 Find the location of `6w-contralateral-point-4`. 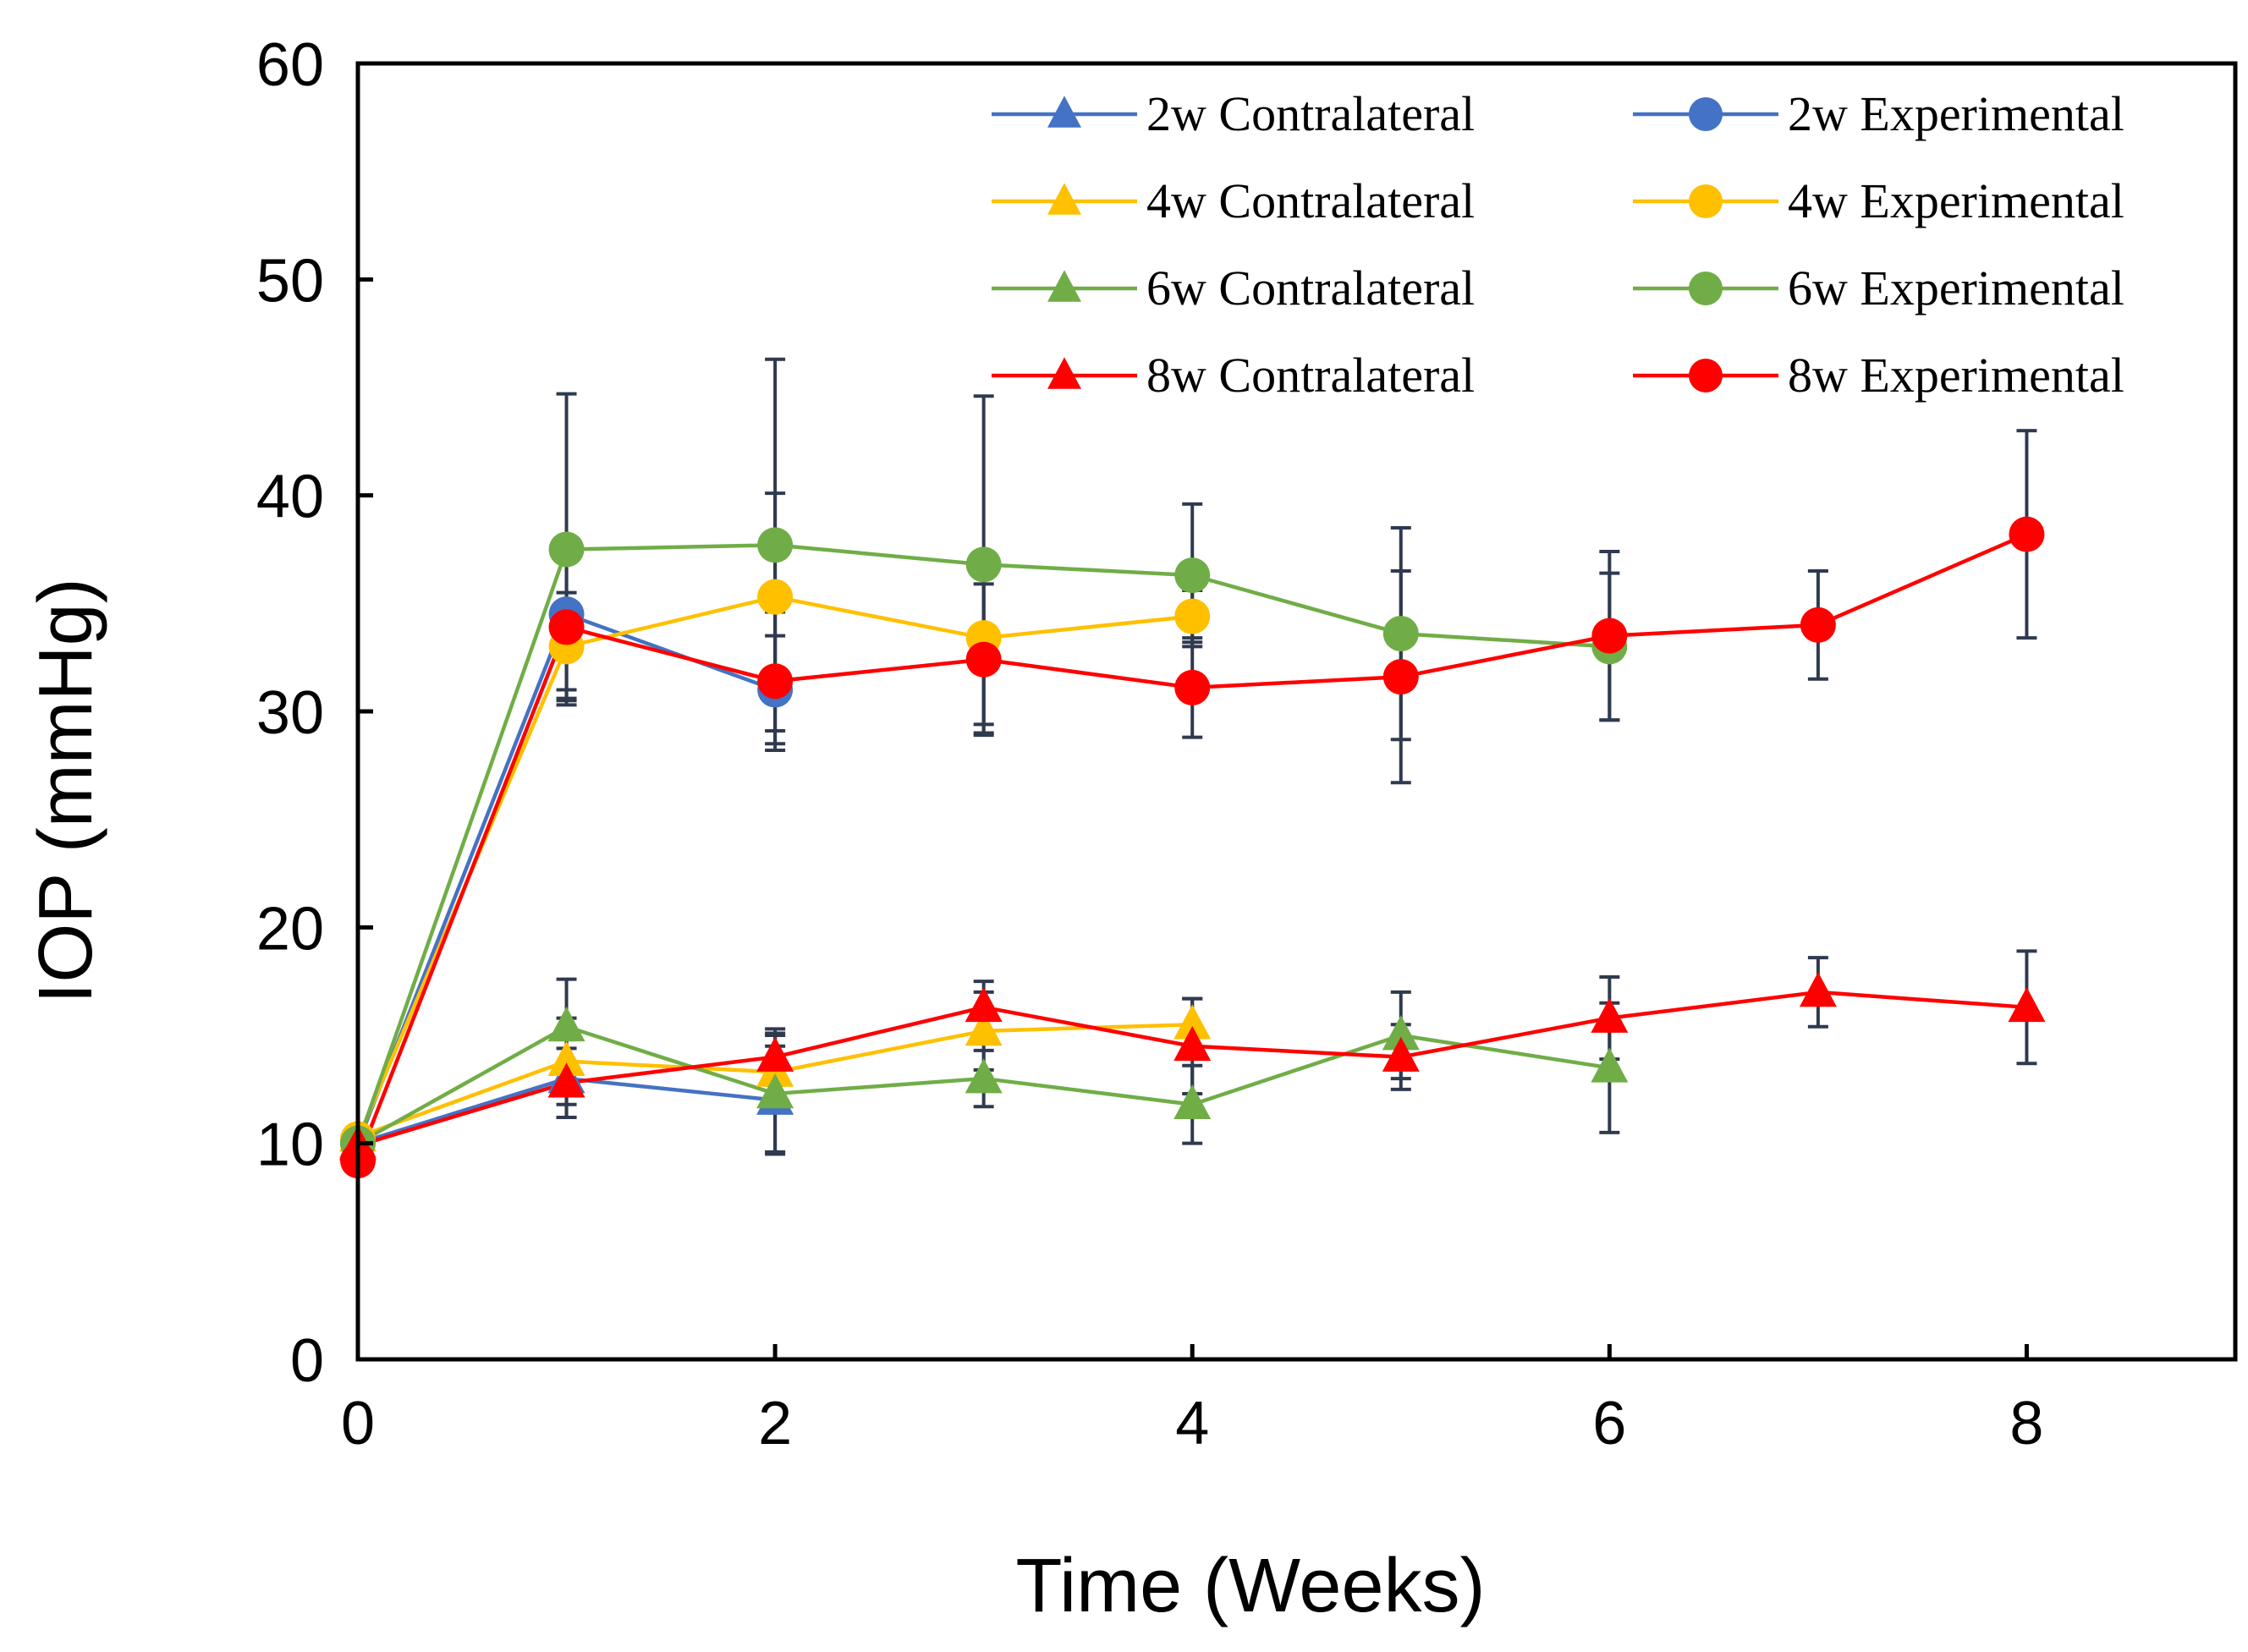

6w-contralateral-point-4 is located at coordinates (1192, 1102).